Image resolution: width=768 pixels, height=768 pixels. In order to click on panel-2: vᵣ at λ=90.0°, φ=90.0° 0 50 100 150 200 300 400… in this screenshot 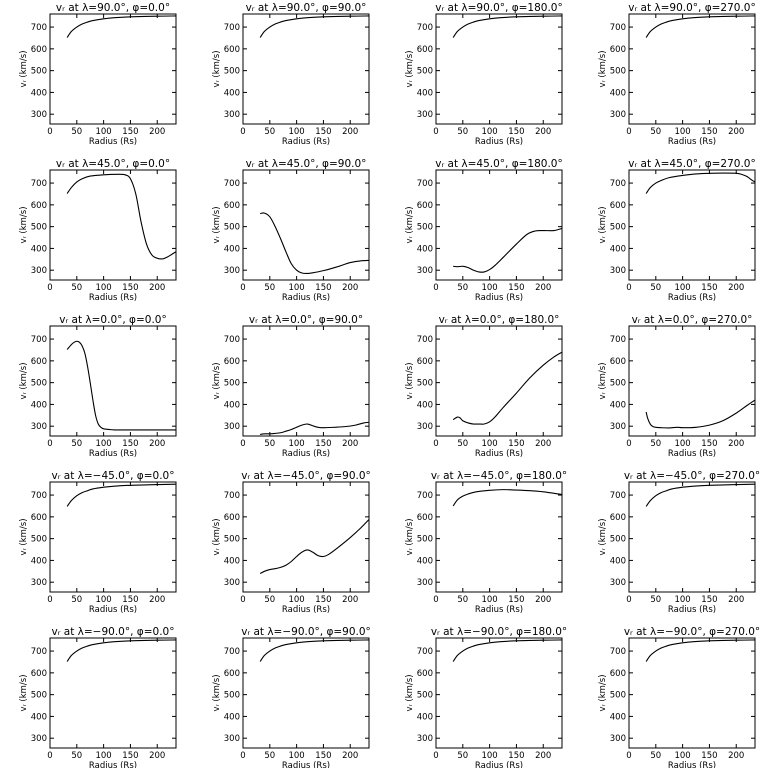, I will do `click(291, 74)`.